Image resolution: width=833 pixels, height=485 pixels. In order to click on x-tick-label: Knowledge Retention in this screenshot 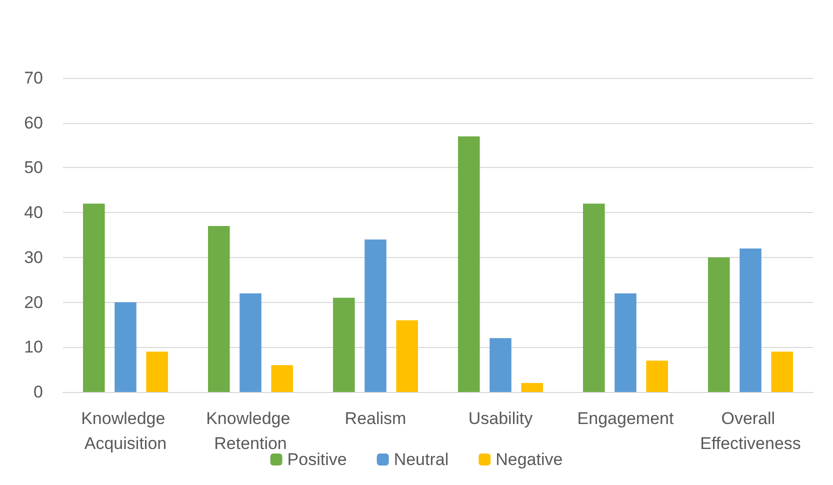, I will do `click(250, 431)`.